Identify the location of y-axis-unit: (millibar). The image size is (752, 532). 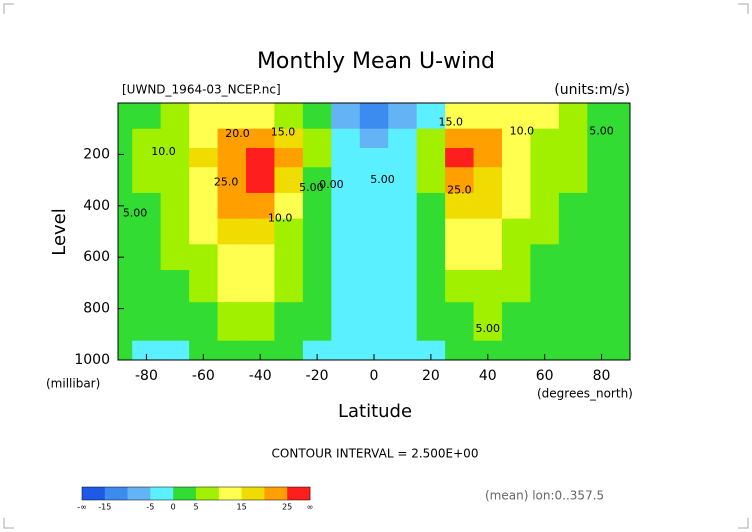
(73, 384).